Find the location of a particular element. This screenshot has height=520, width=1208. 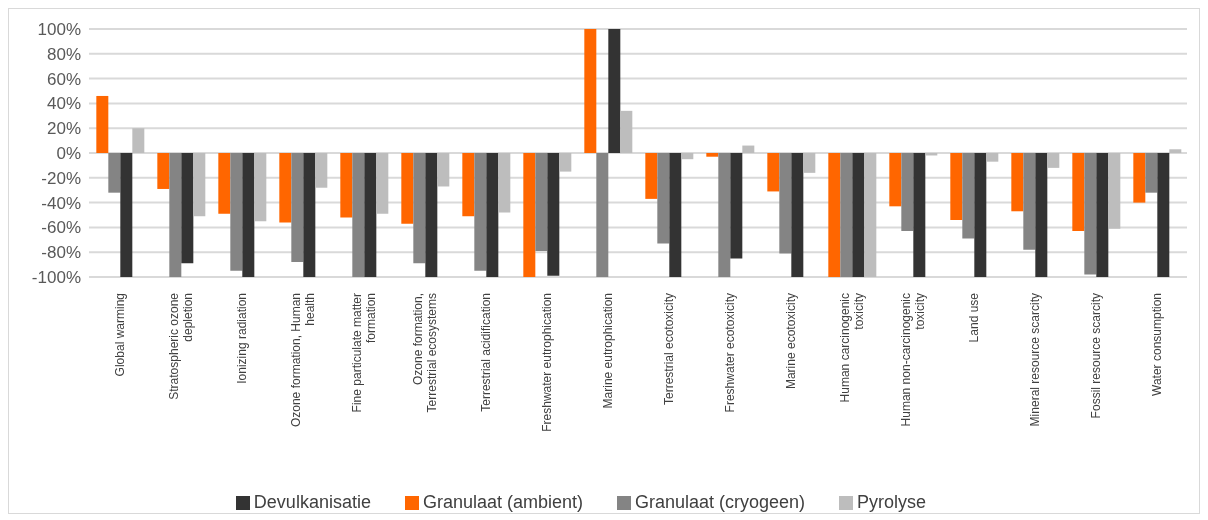

x-tick-label: Water consumption is located at coordinates (1156, 344).